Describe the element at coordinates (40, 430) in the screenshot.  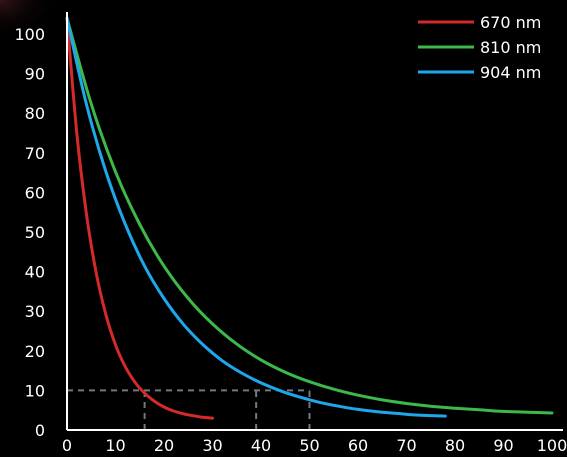
I see `y-tick-label-0: 0` at that location.